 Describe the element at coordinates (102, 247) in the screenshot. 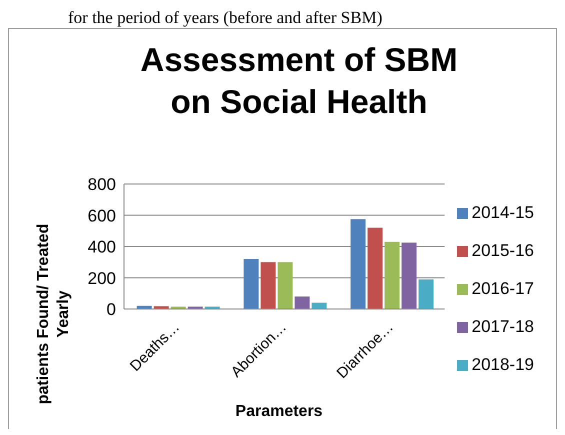

I see `y-tick-label: 400` at that location.